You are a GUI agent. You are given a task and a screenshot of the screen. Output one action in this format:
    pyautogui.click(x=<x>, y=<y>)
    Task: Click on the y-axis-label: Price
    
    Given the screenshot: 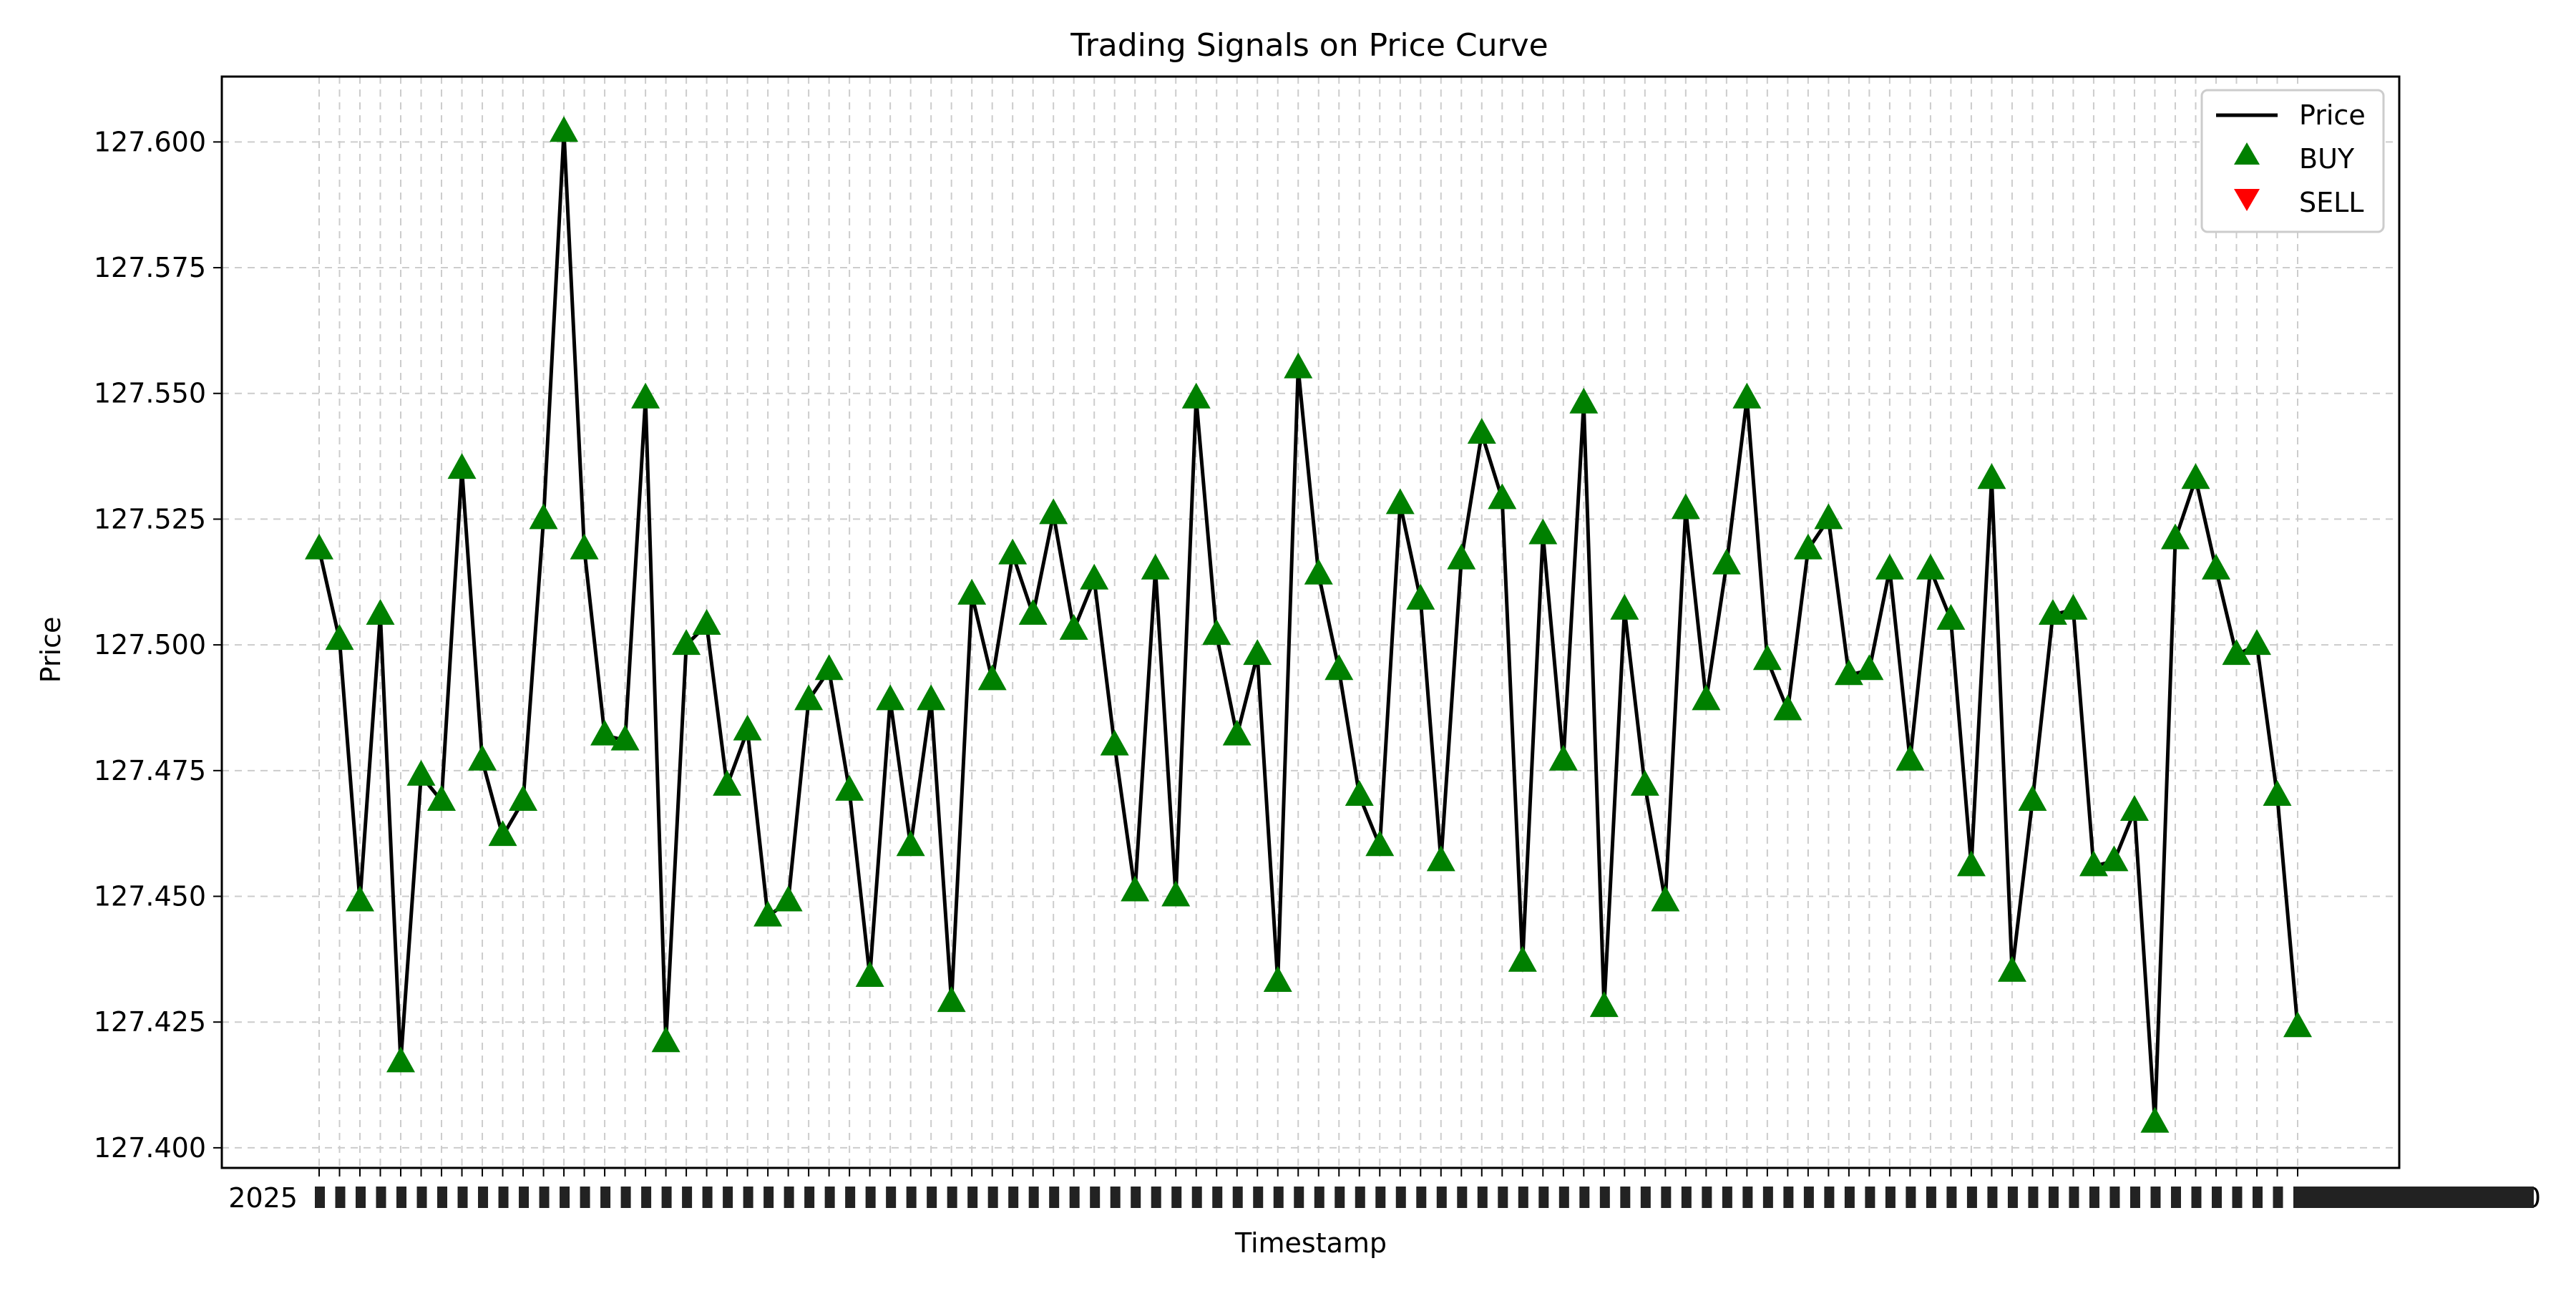 What is the action you would take?
    pyautogui.click(x=51, y=650)
    